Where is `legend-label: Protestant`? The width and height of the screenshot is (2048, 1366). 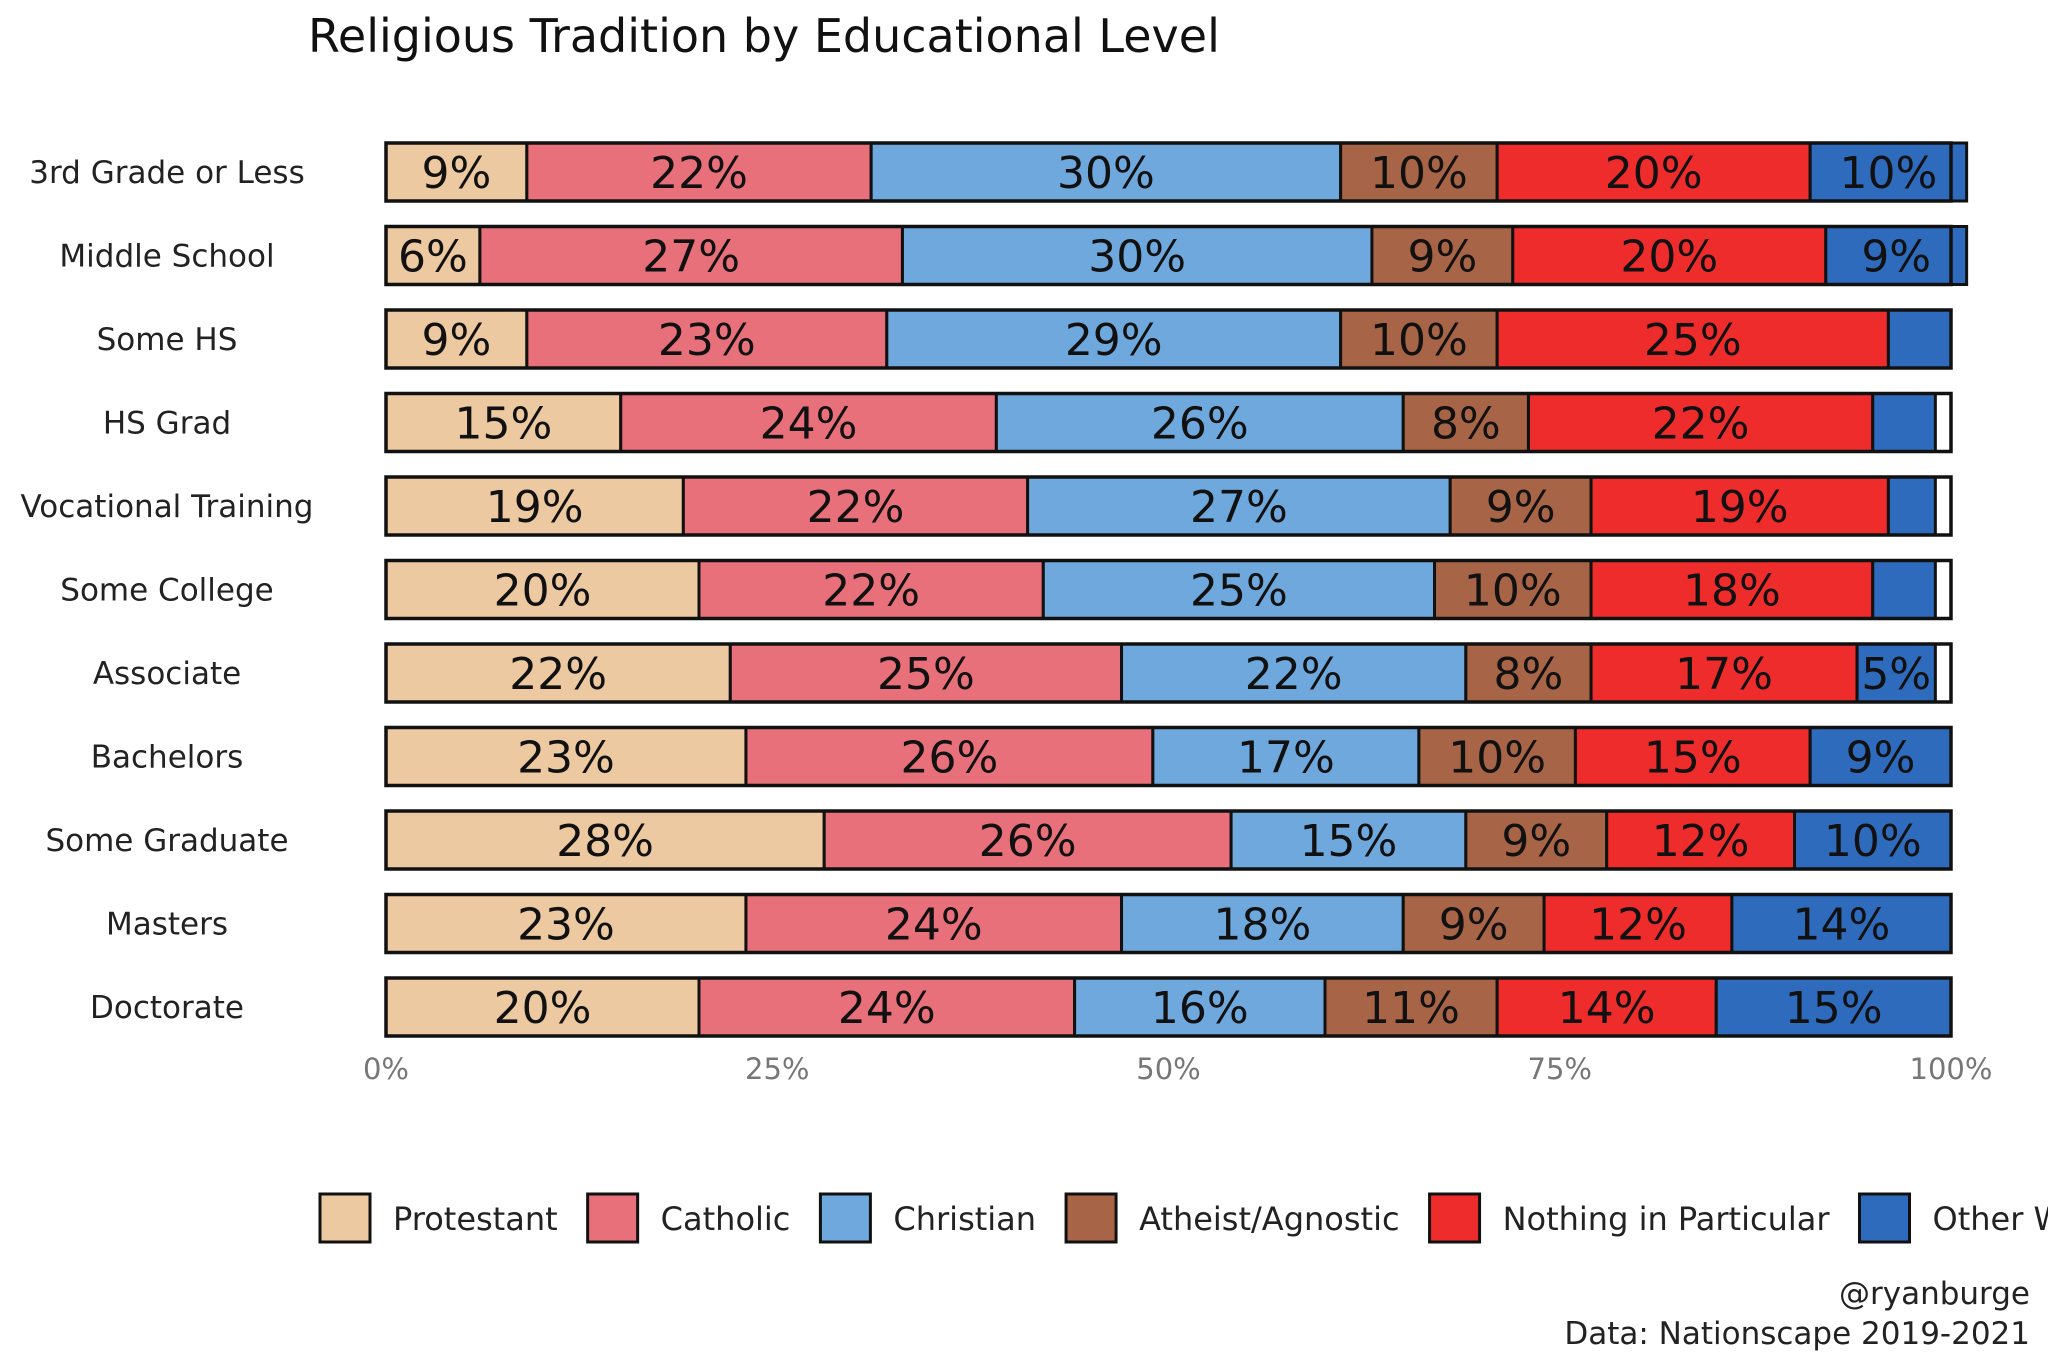 legend-label: Protestant is located at coordinates (475, 1219).